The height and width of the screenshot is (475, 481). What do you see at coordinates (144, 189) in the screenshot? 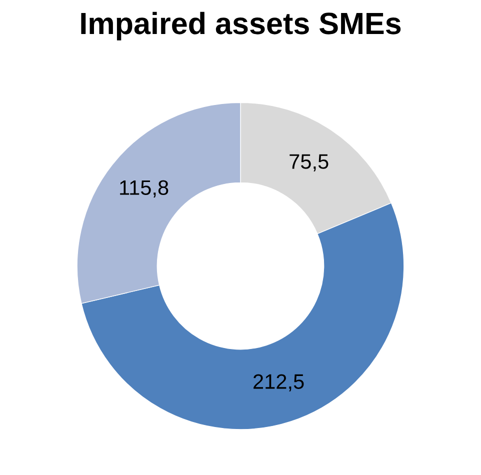
I see `data-label: 115,8` at bounding box center [144, 189].